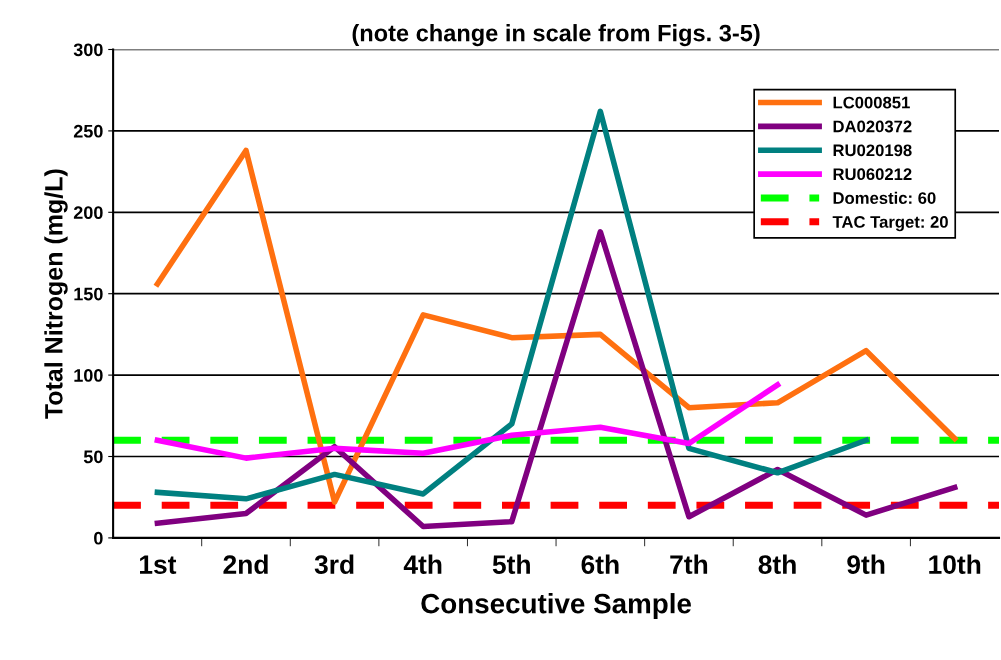 The width and height of the screenshot is (1001, 660). Describe the element at coordinates (93, 457) in the screenshot. I see `y-tick-label: 50` at that location.